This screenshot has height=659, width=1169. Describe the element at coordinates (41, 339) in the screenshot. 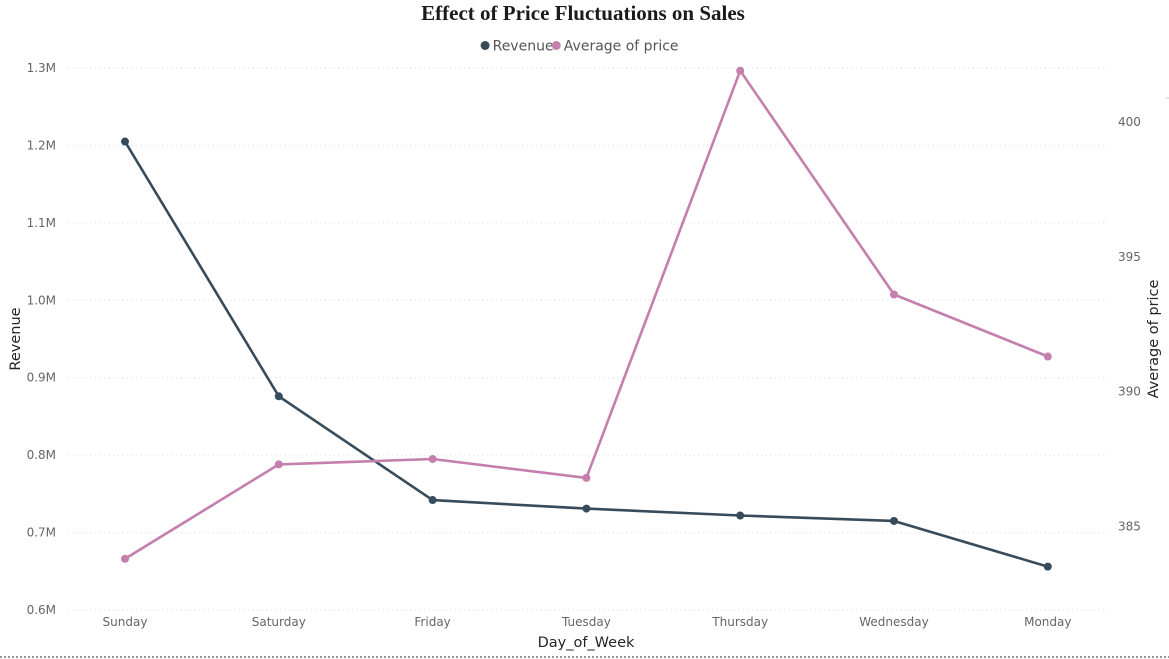

I see `left-axis-ticks: 0.6M 0.7M 0.8M 0.9M 1.0M 1.1M 1.2M 1.3M` at that location.